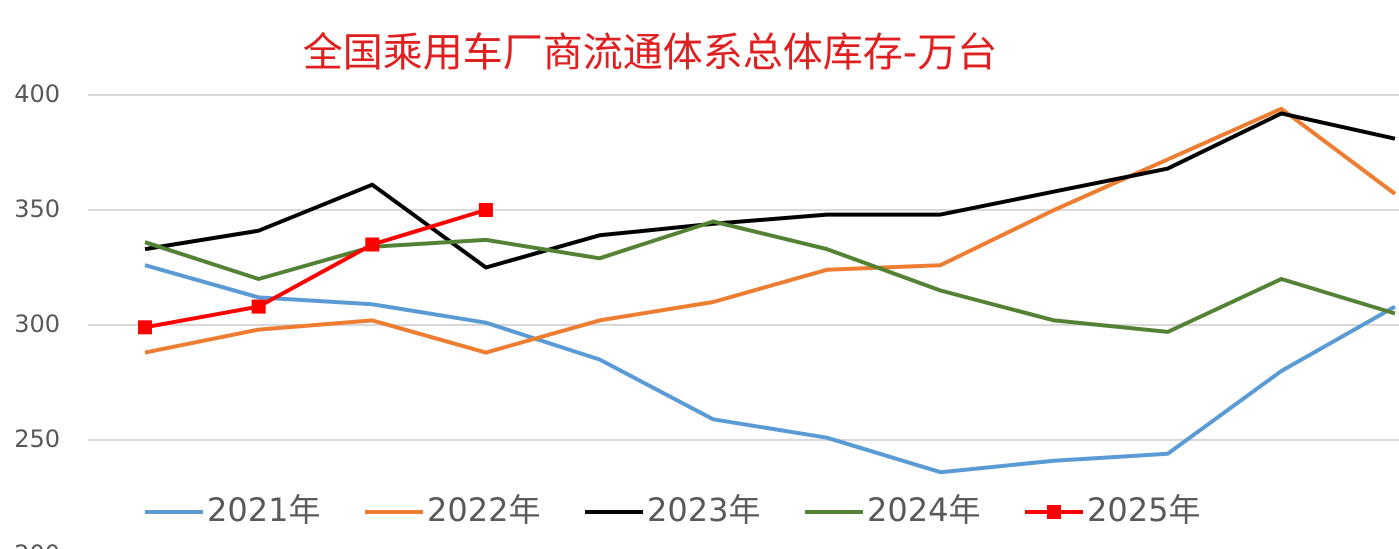 The image size is (1399, 549). I want to click on y-tick-label: 350, so click(37, 209).